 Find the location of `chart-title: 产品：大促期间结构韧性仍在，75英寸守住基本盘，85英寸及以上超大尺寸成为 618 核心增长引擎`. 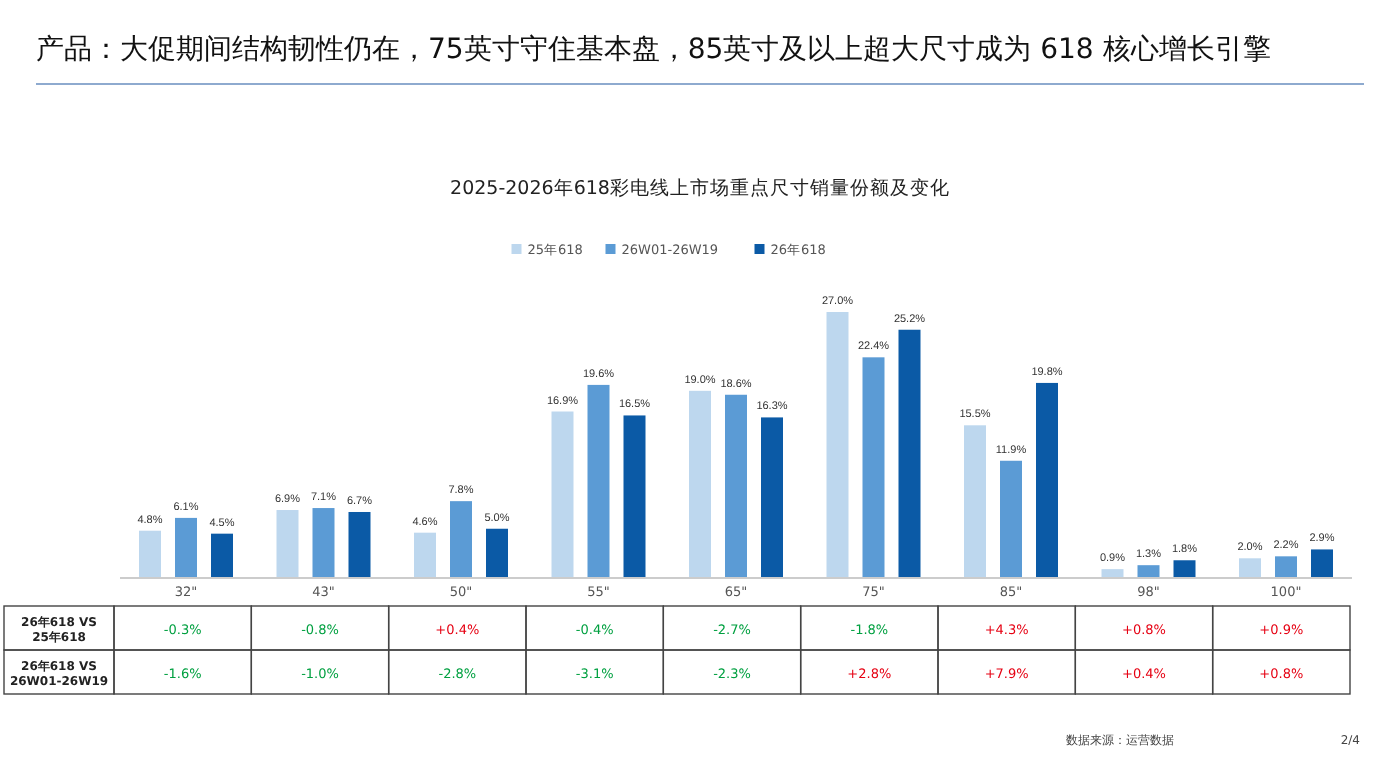

chart-title: 产品：大促期间结构韧性仍在，75英寸守住基本盘，85英寸及以上超大尺寸成为 618 核心增长引擎 is located at coordinates (653, 50).